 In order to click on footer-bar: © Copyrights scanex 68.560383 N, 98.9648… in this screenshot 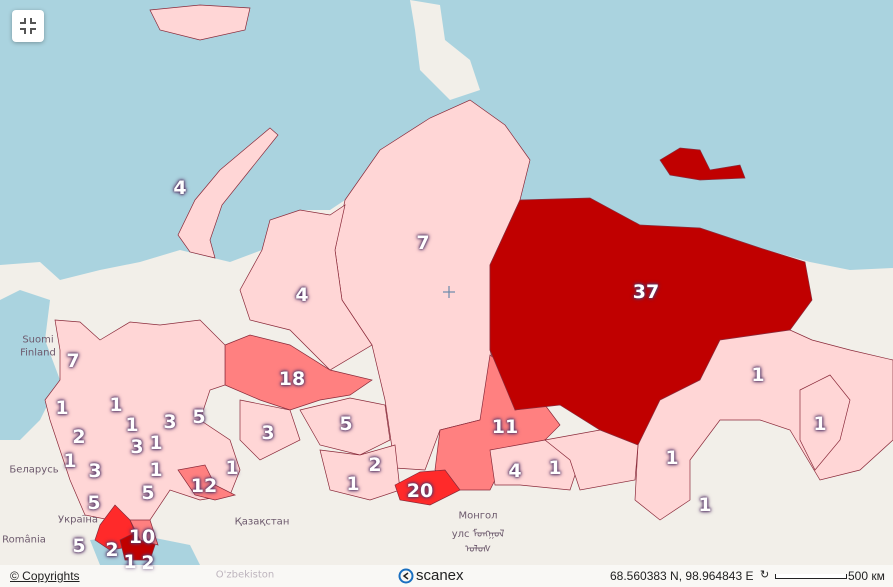, I will do `click(446, 576)`.